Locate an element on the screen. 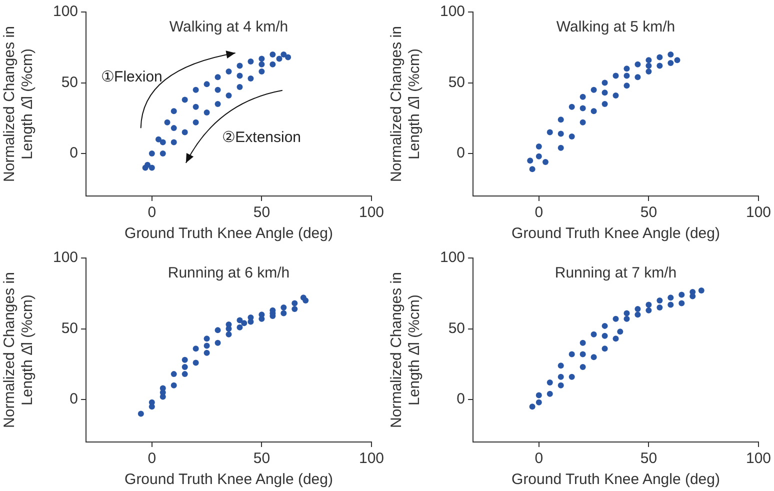 The width and height of the screenshot is (774, 491). text: Walking at 5 km/h is located at coordinates (616, 27).